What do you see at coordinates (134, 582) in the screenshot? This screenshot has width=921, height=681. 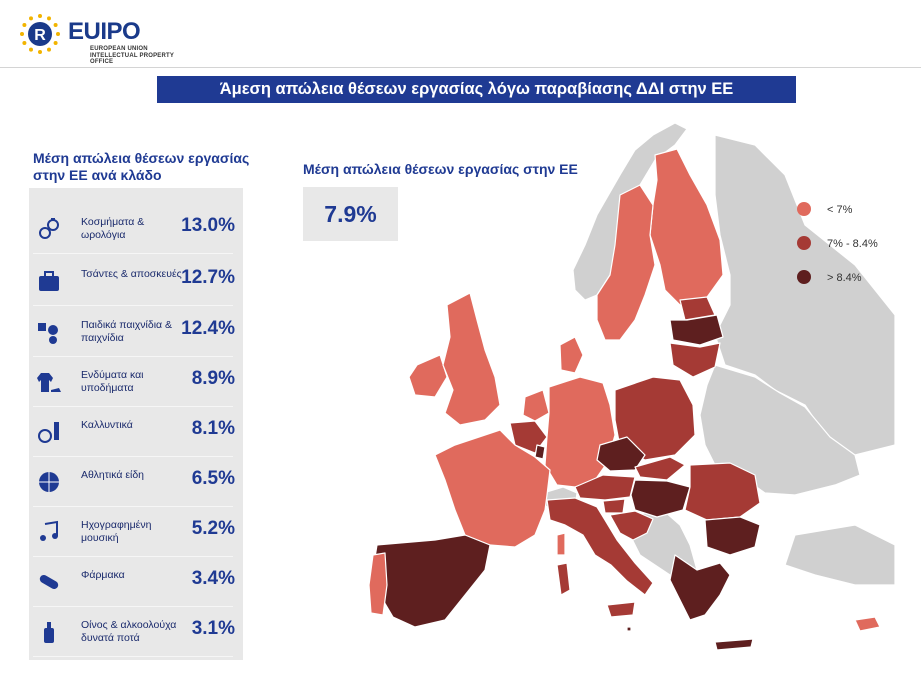 I see `sector-row: Φάρμακα 3.4%` at bounding box center [134, 582].